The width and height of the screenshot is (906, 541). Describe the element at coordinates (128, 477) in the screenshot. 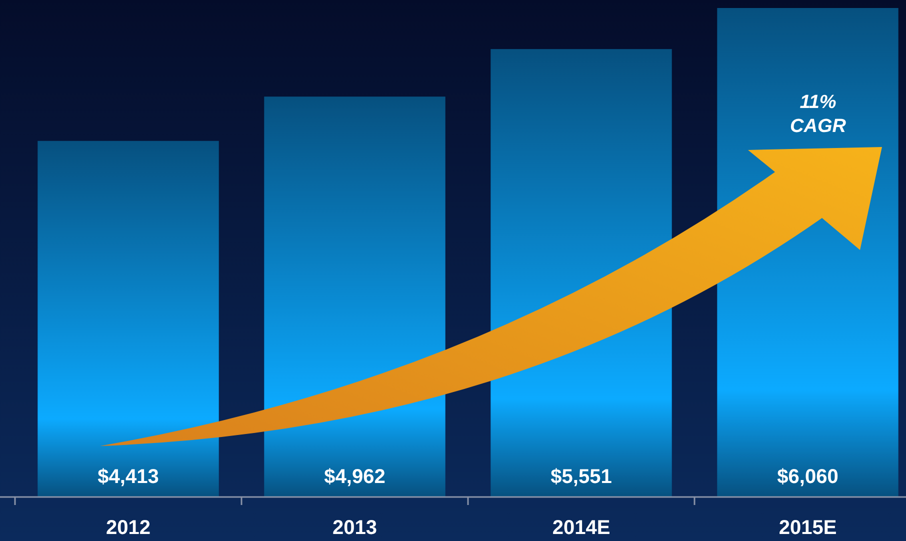

I see `data-label: $4,413` at that location.